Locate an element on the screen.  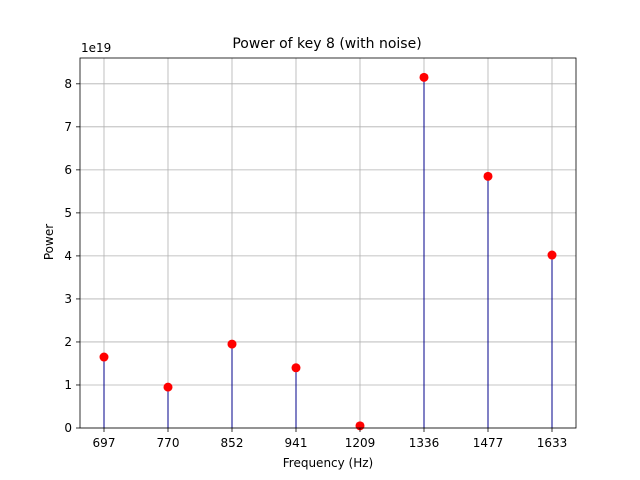
y-multiplier-label: 1e19 is located at coordinates (96, 48).